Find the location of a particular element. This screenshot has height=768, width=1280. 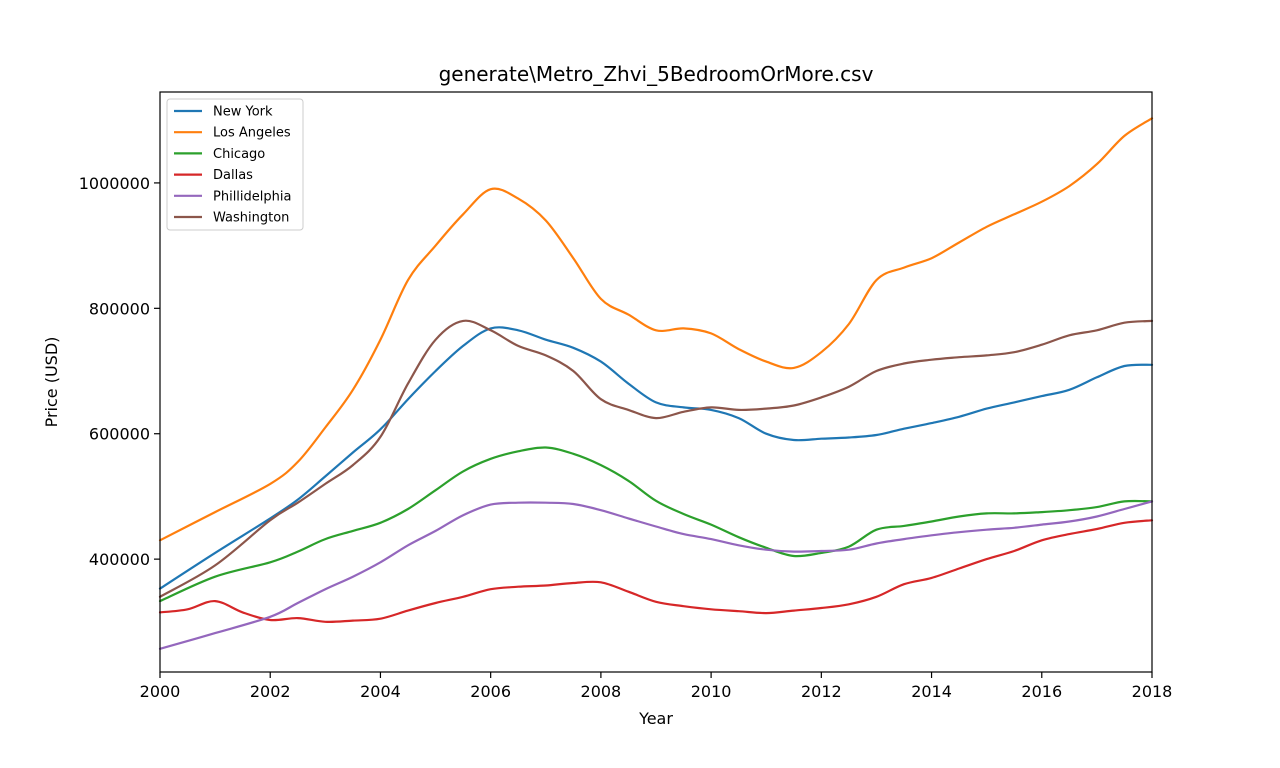

x-tick-label: 2008 is located at coordinates (601, 691).